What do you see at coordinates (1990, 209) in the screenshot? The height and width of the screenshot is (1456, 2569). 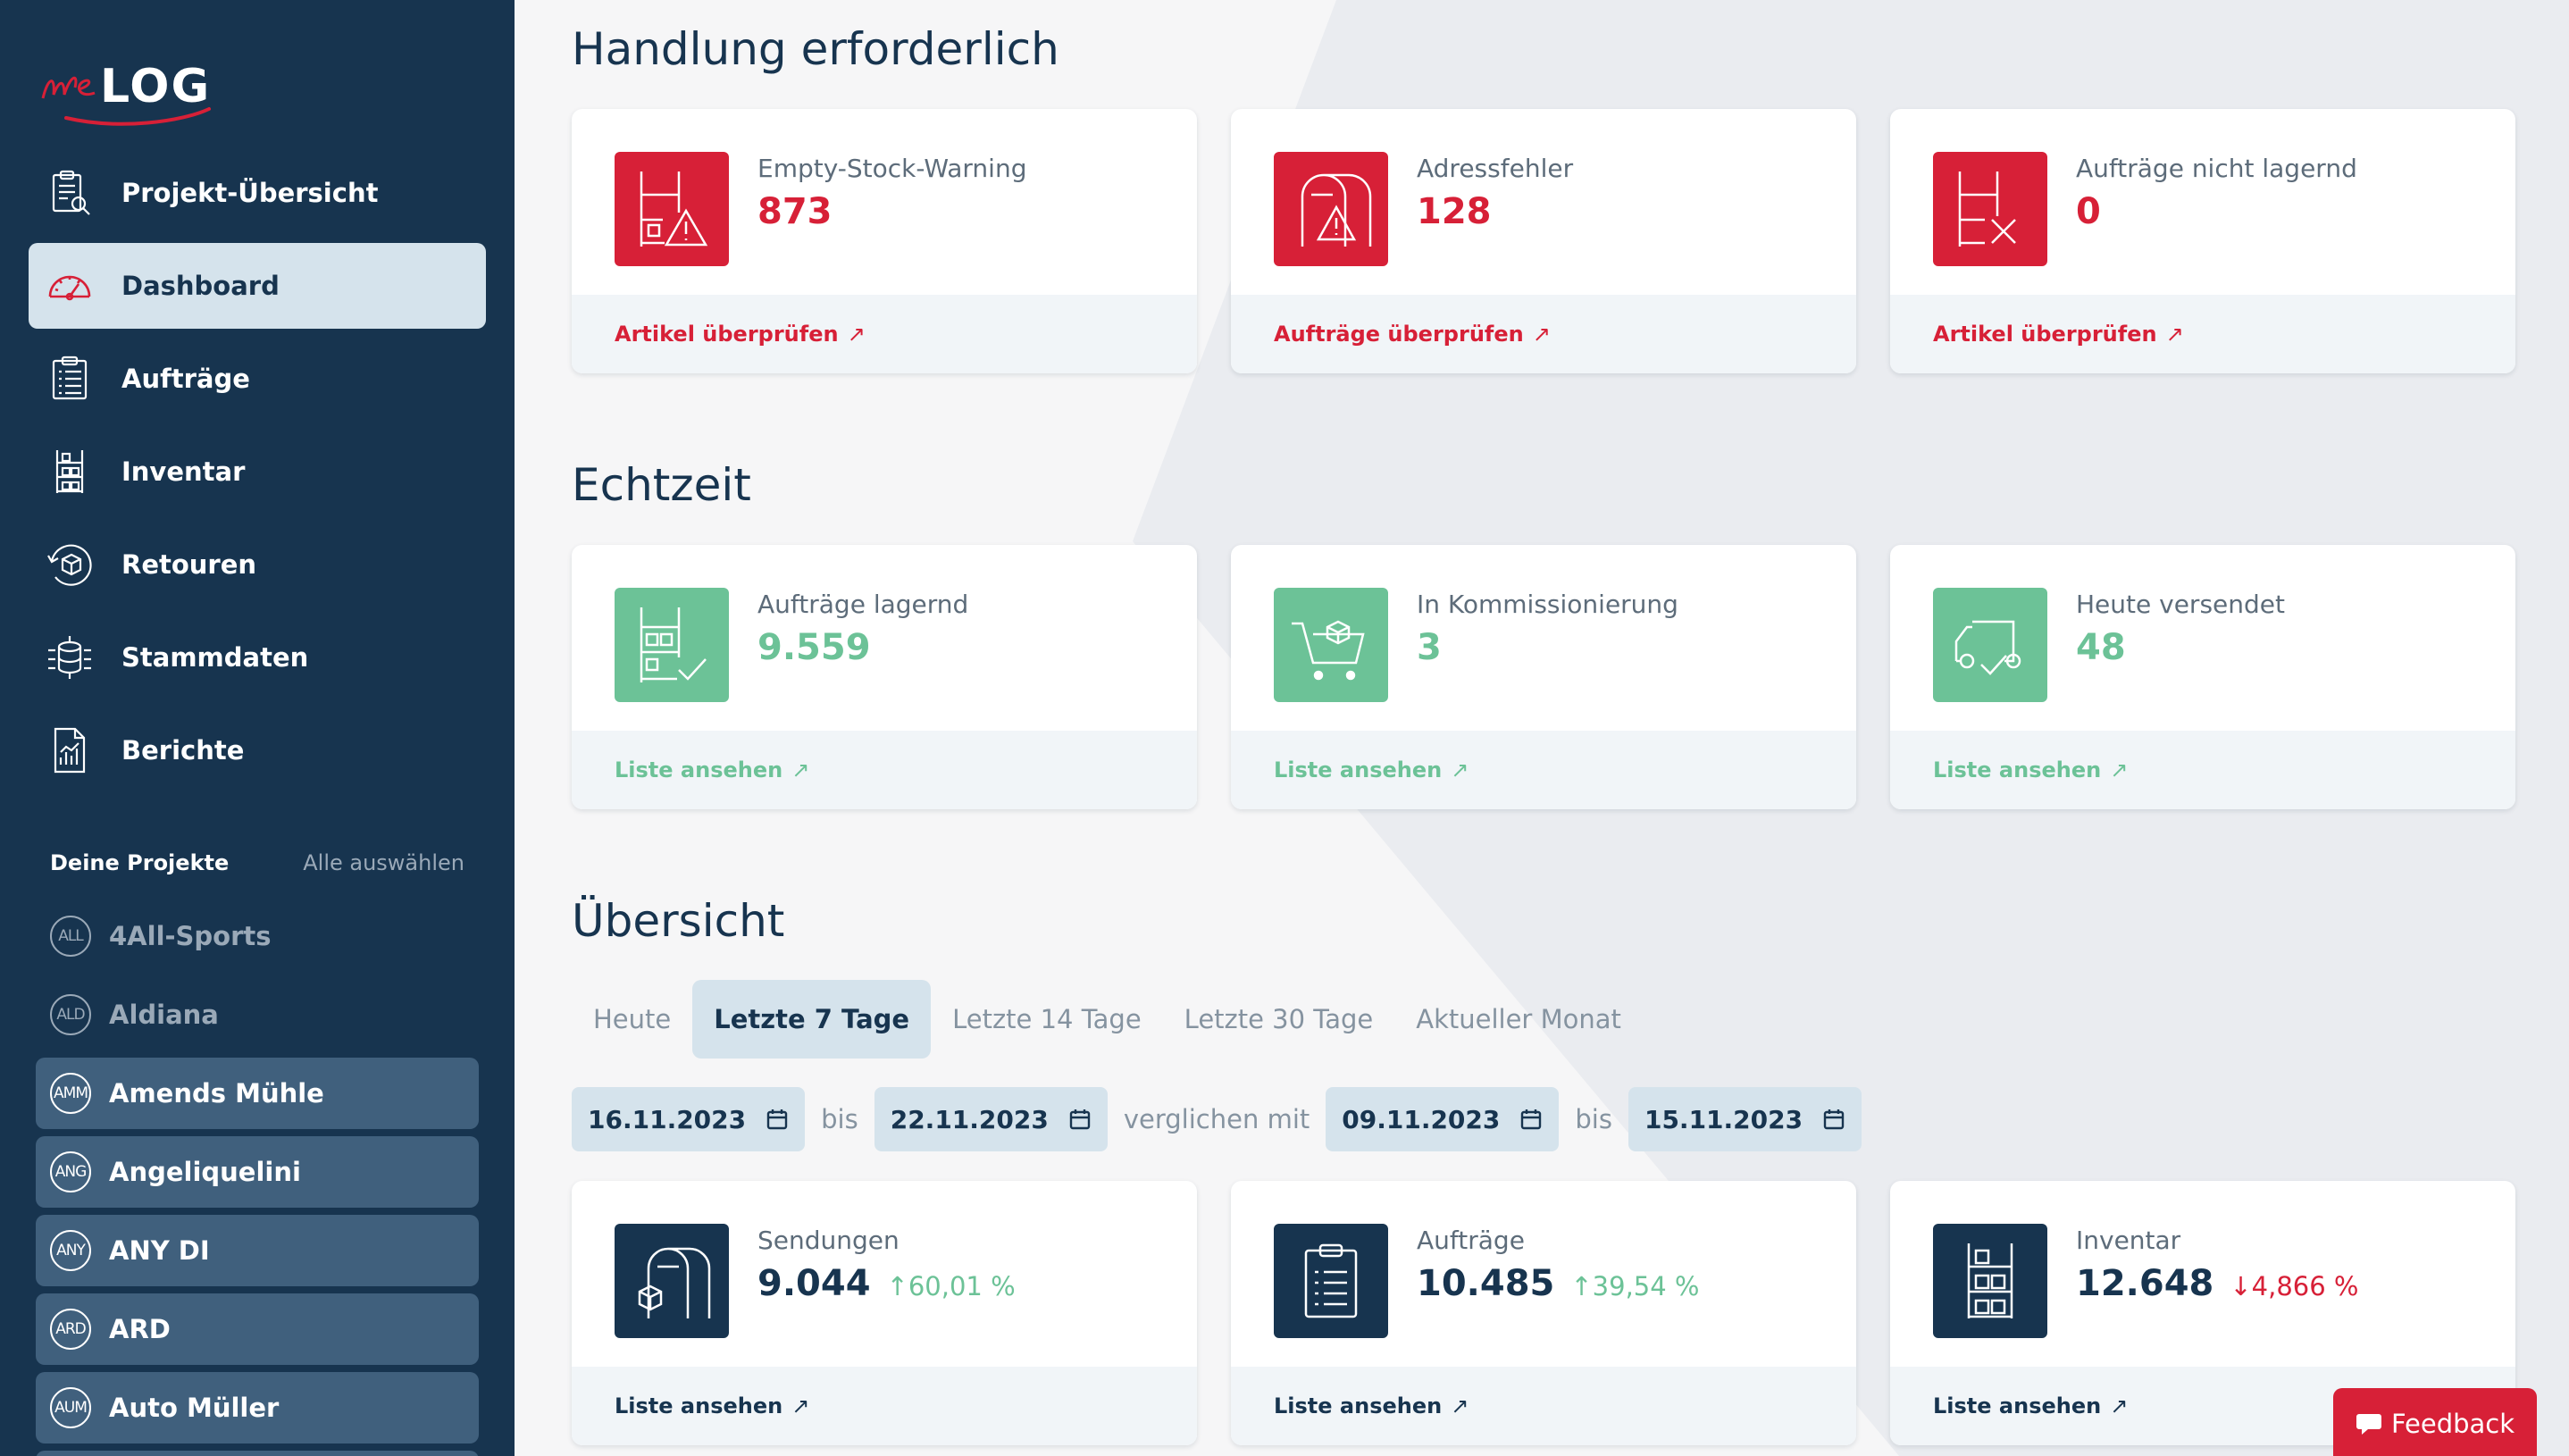 I see `shelf-x-icon` at bounding box center [1990, 209].